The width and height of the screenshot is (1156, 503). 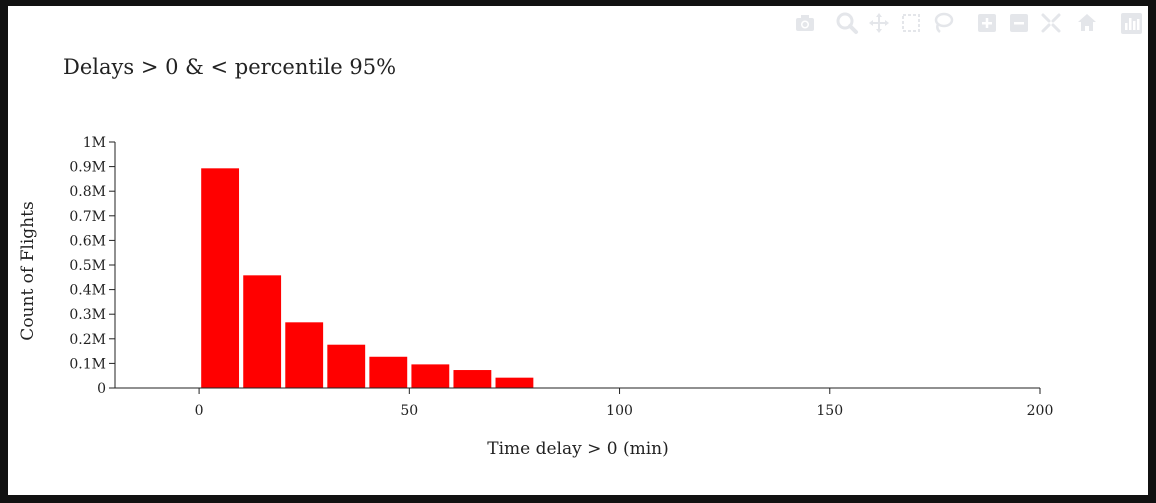 What do you see at coordinates (94, 143) in the screenshot?
I see `y-tick-label: 1M` at bounding box center [94, 143].